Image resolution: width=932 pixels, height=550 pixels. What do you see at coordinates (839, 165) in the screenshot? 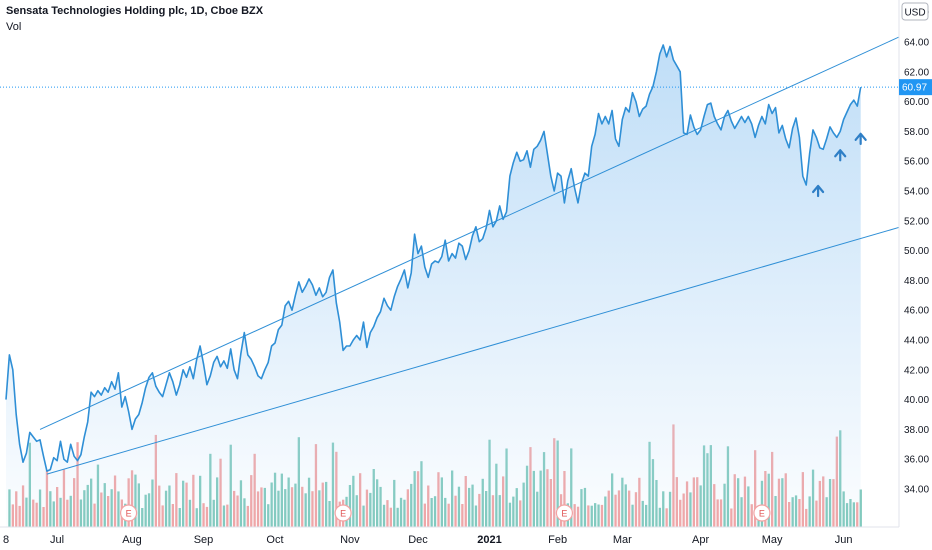
I see `annotations` at bounding box center [839, 165].